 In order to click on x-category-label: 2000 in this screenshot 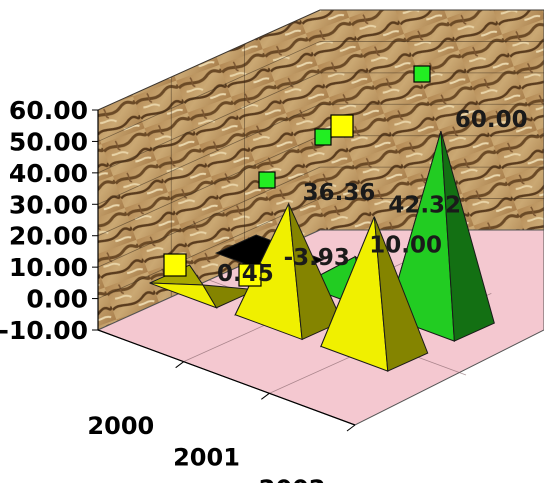, I will do `click(120, 426)`.